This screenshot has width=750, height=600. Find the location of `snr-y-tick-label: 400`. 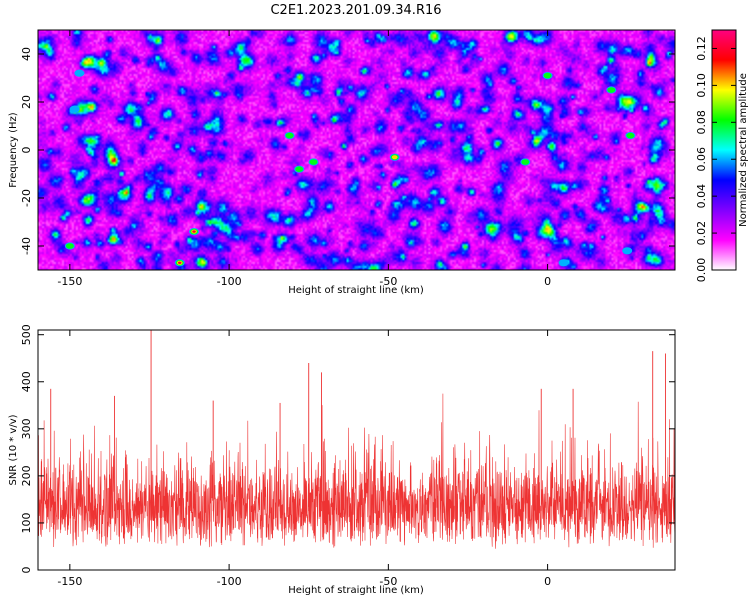

snr-y-tick-label: 400 is located at coordinates (26, 381).